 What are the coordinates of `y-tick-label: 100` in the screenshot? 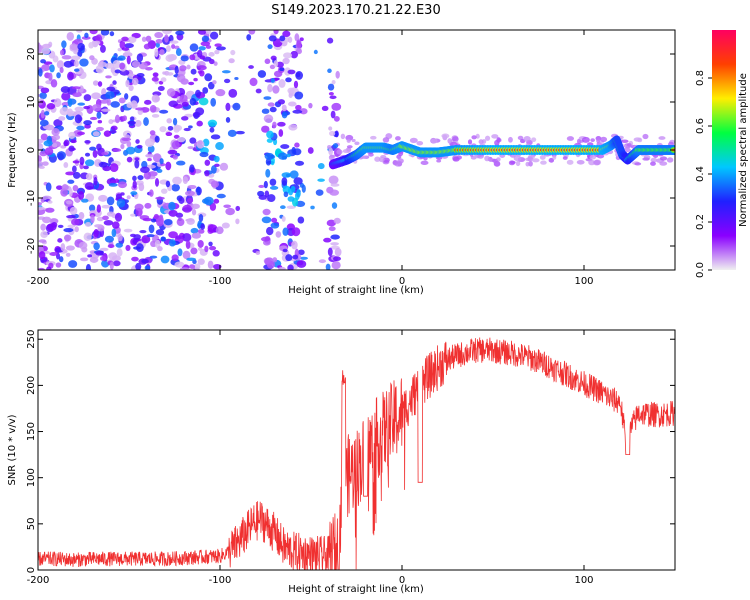 It's located at (31, 477).